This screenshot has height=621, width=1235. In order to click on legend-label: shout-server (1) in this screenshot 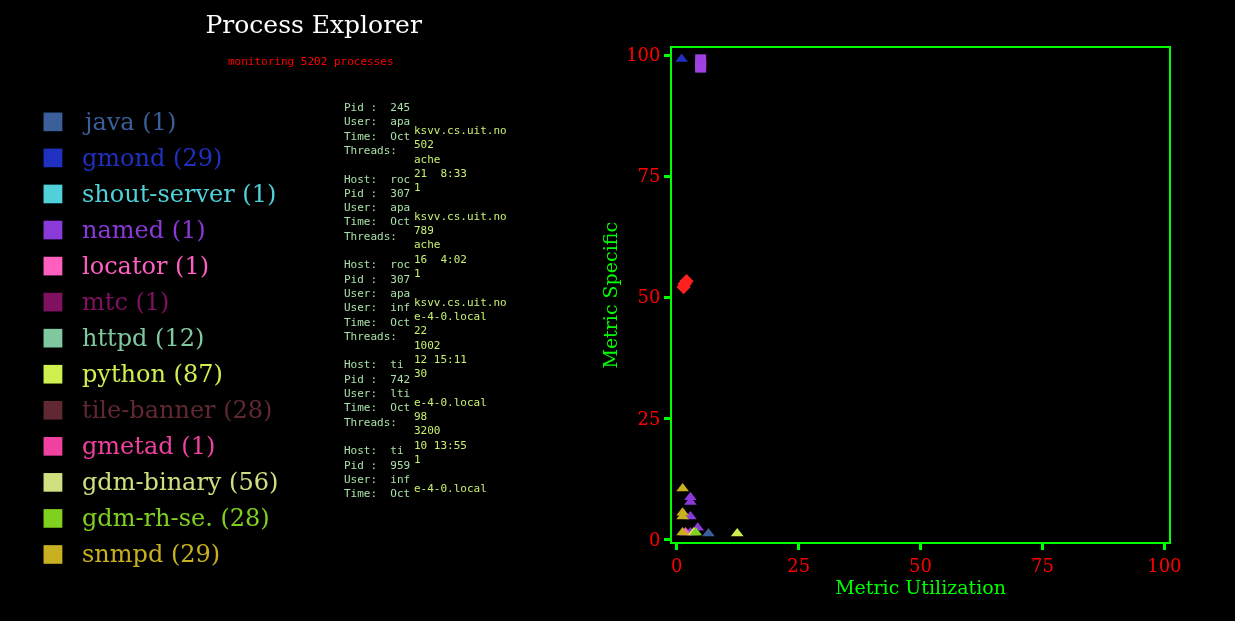, I will do `click(179, 194)`.